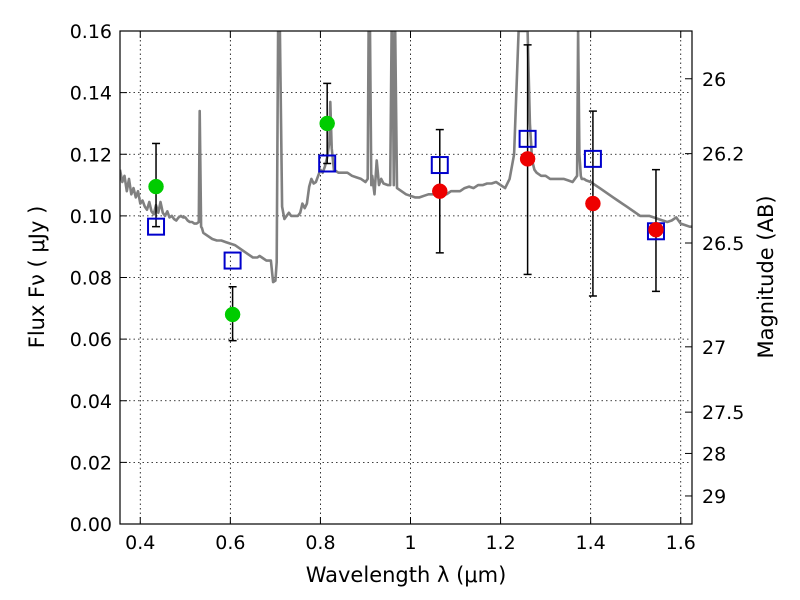  What do you see at coordinates (723, 413) in the screenshot?
I see `y2-tick-label: 27.5` at bounding box center [723, 413].